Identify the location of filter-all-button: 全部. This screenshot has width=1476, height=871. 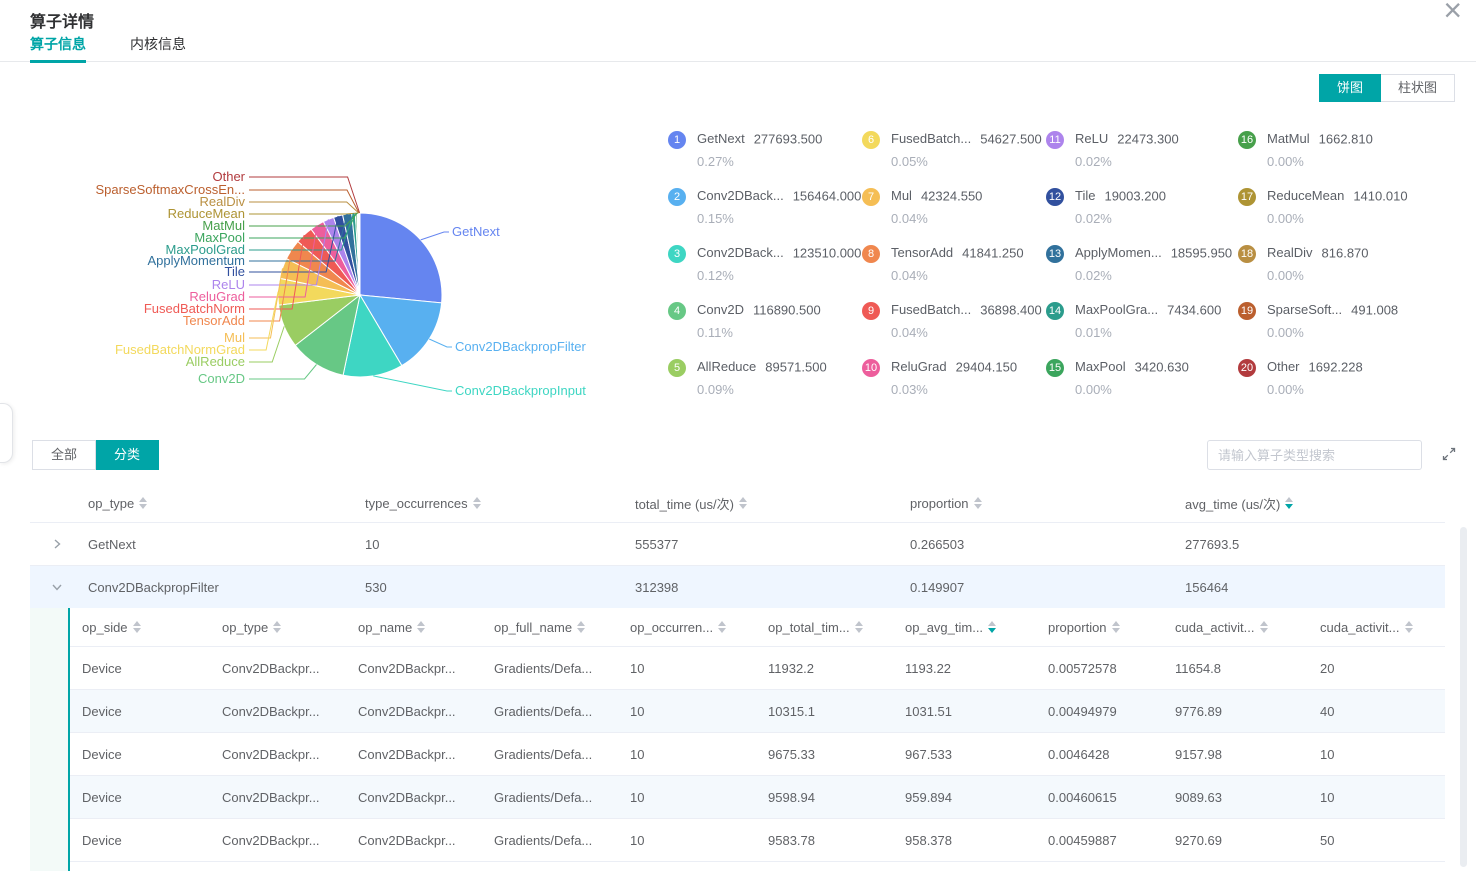
(64, 455).